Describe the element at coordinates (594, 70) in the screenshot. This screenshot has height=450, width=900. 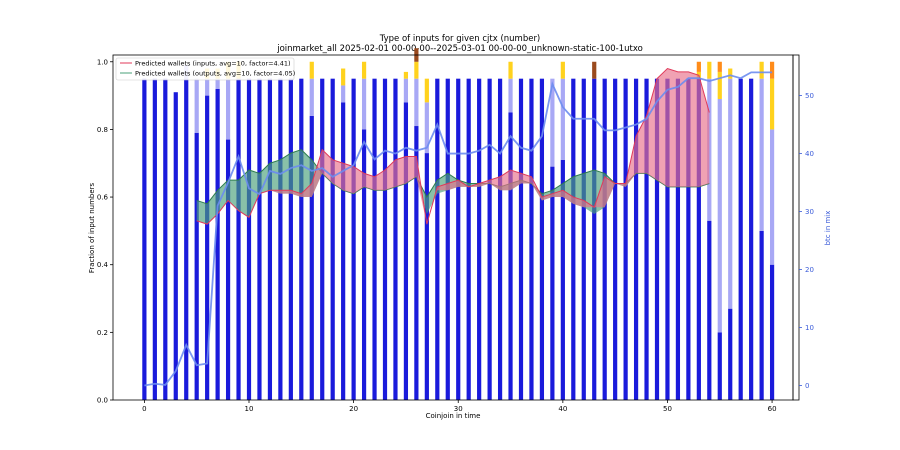
I see `bar-brown` at that location.